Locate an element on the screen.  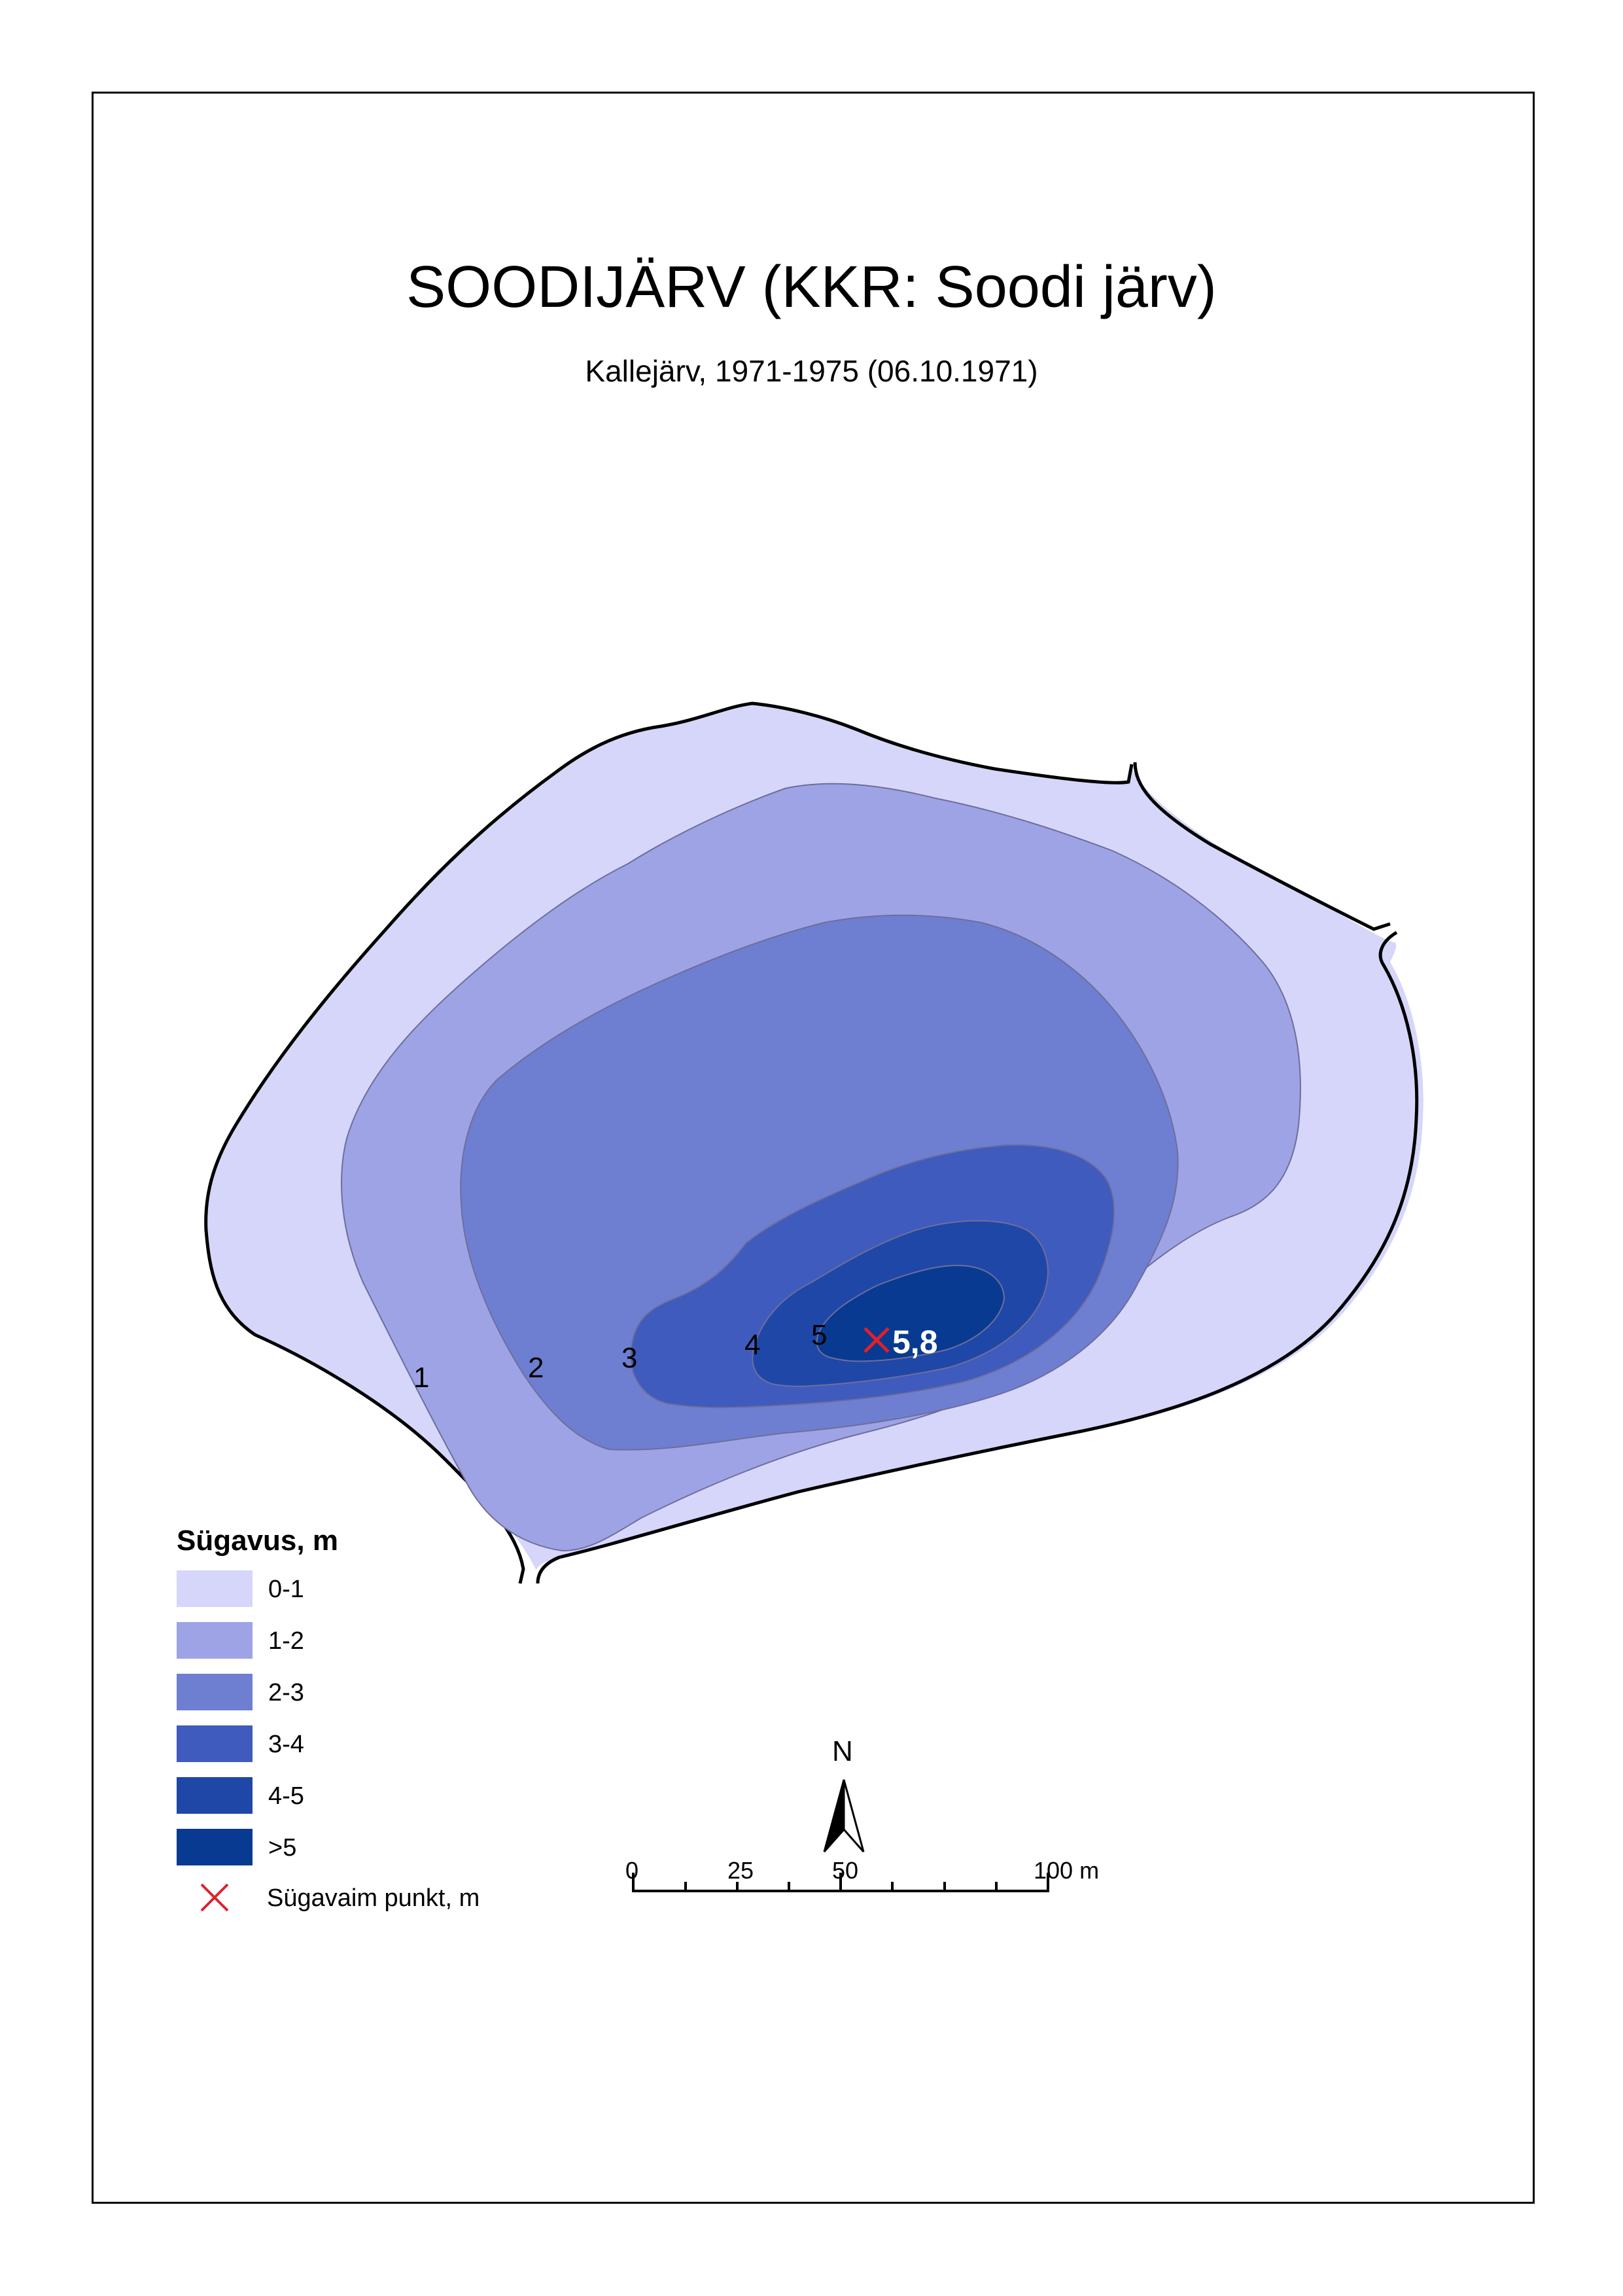
scale-bar is located at coordinates (840, 1883).